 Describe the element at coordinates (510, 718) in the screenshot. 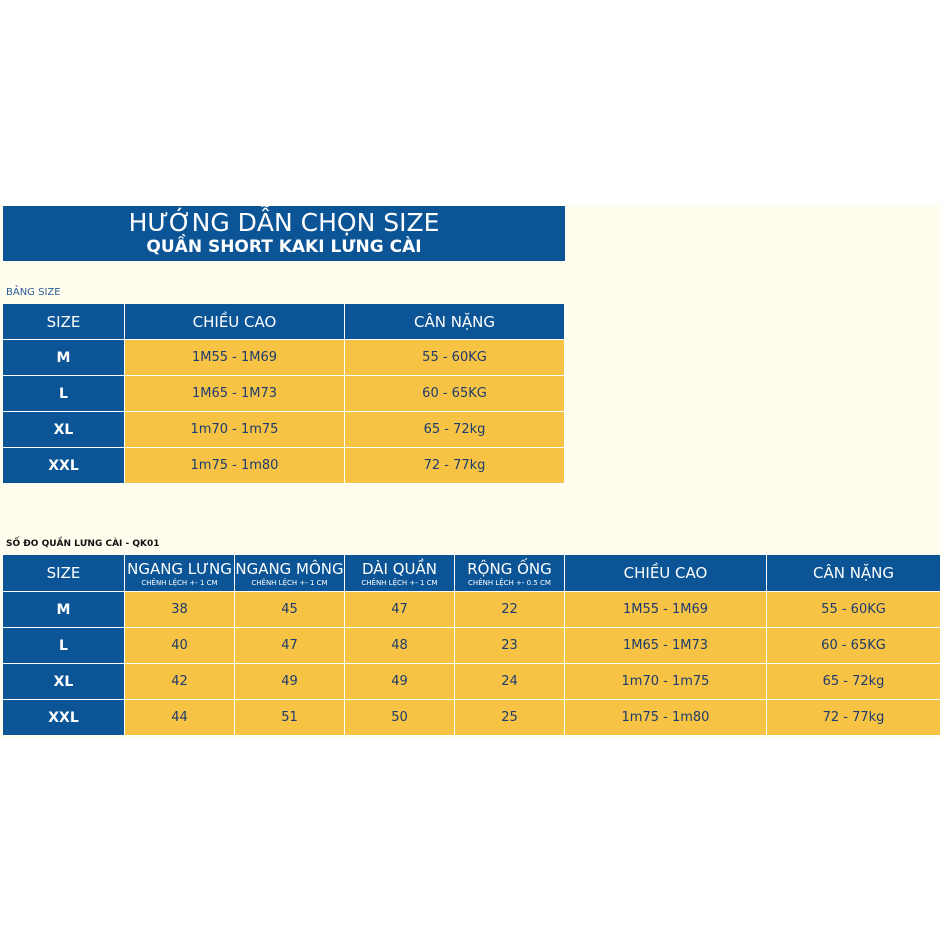

I see `data-cell: 25` at that location.